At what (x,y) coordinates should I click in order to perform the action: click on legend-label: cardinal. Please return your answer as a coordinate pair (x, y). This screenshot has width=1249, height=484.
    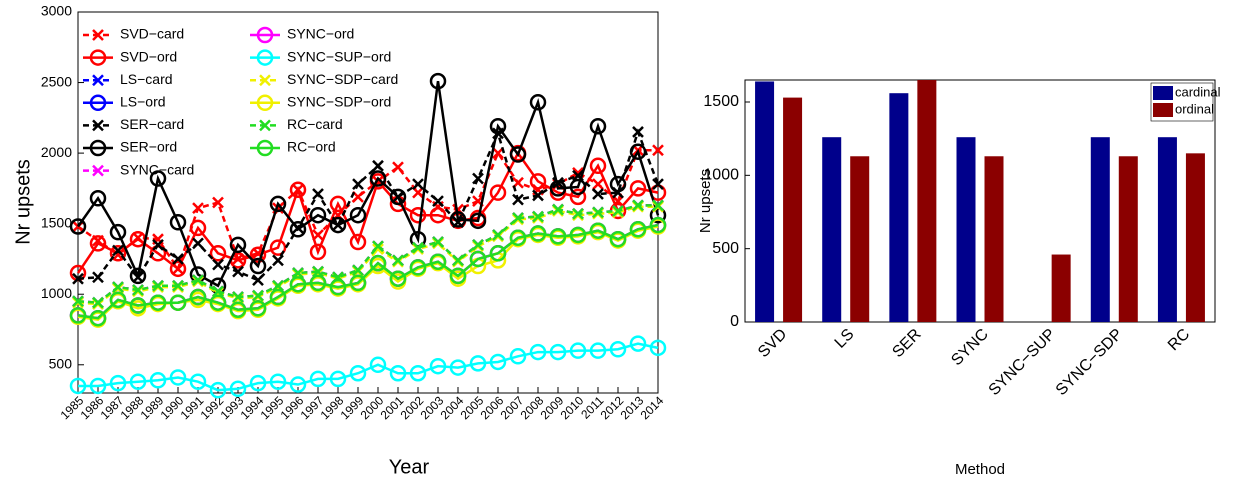
    Looking at the image, I should click on (1198, 91).